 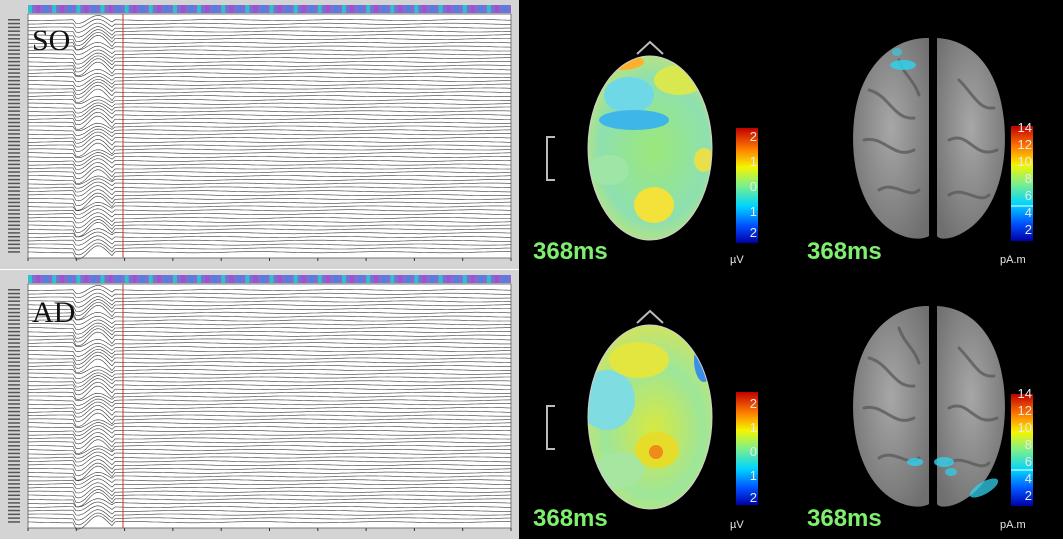 I want to click on topo-tick-ad-3: 1, so click(x=753, y=475).